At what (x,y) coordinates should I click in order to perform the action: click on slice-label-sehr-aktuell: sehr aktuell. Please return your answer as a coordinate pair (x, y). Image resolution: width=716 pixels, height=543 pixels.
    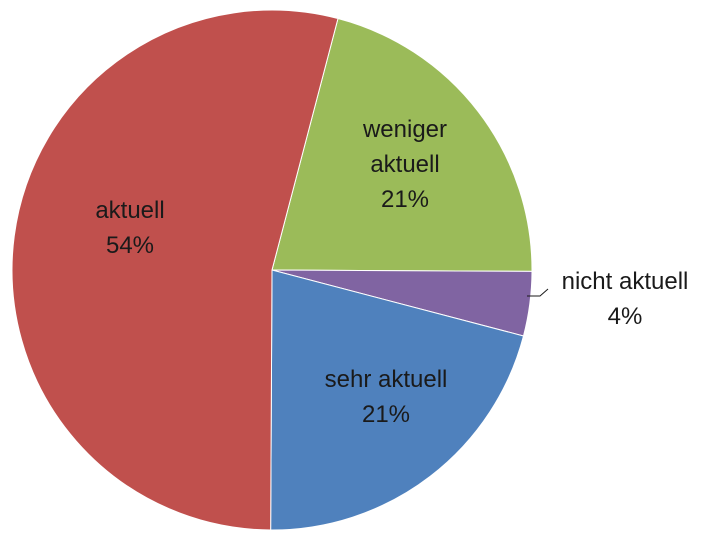
    Looking at the image, I should click on (386, 379).